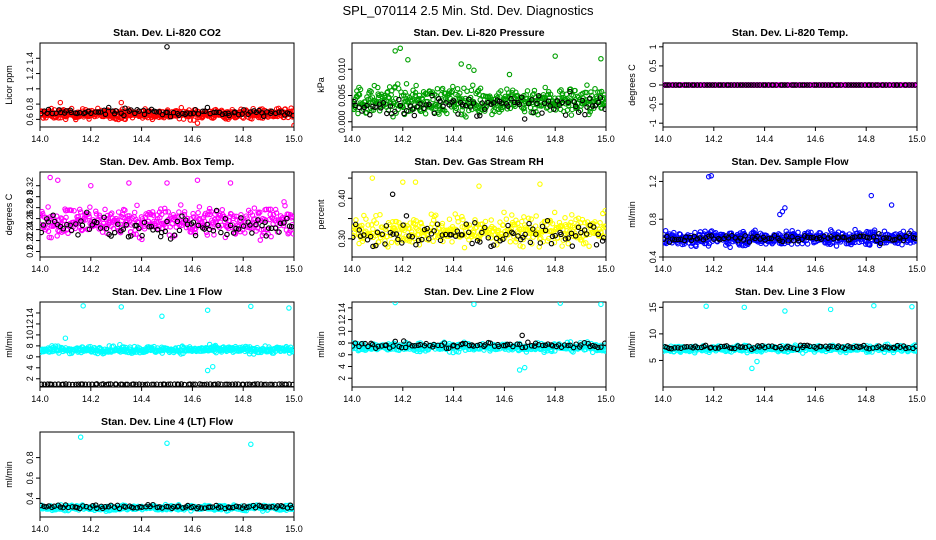 This screenshot has height=540, width=936. What do you see at coordinates (342, 308) in the screenshot?
I see `y-tick-label: 14` at bounding box center [342, 308].